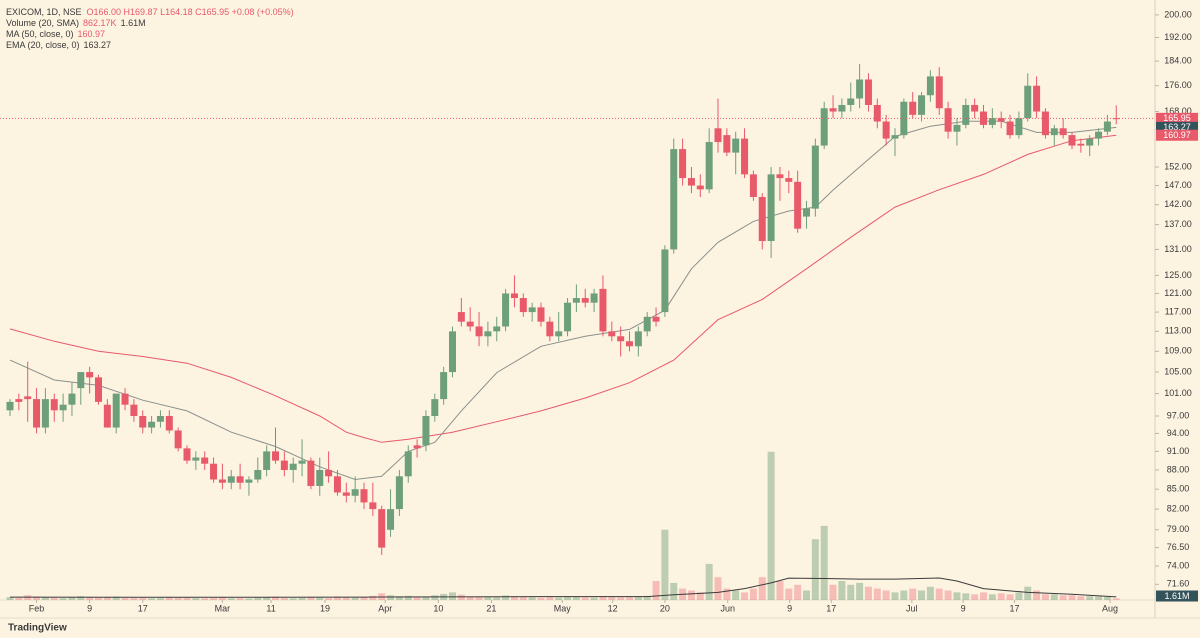 The width and height of the screenshot is (1200, 638). What do you see at coordinates (385, 608) in the screenshot?
I see `x-tick-label: Apr` at bounding box center [385, 608].